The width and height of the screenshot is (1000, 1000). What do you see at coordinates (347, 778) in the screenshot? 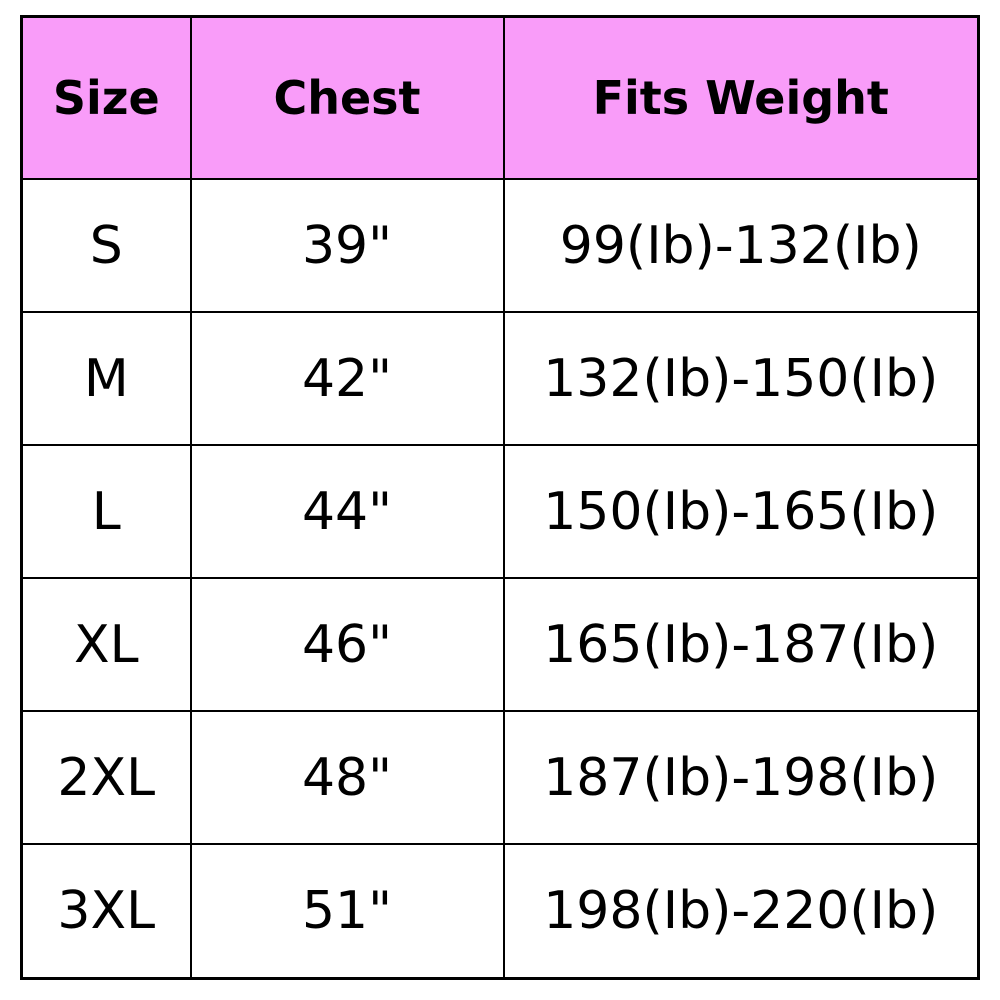
I see `cell: 48"` at bounding box center [347, 778].